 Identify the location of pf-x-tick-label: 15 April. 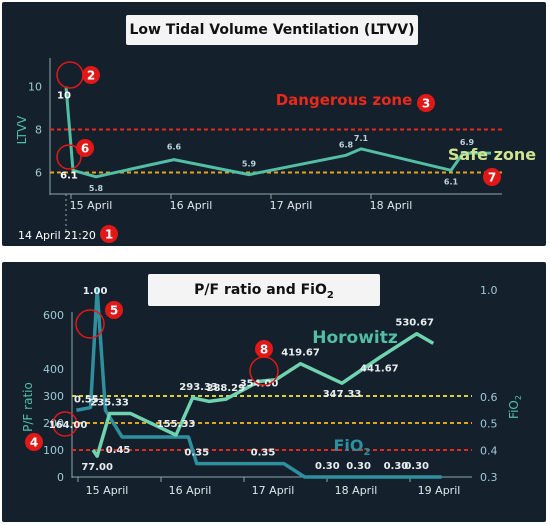
(107, 490).